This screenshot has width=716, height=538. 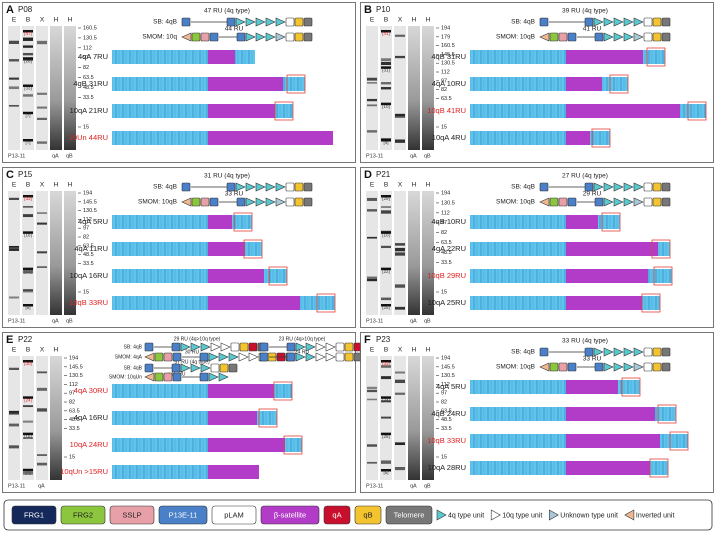 What do you see at coordinates (445, 213) in the screenshot?
I see `marker-label: 112` at bounding box center [445, 213].